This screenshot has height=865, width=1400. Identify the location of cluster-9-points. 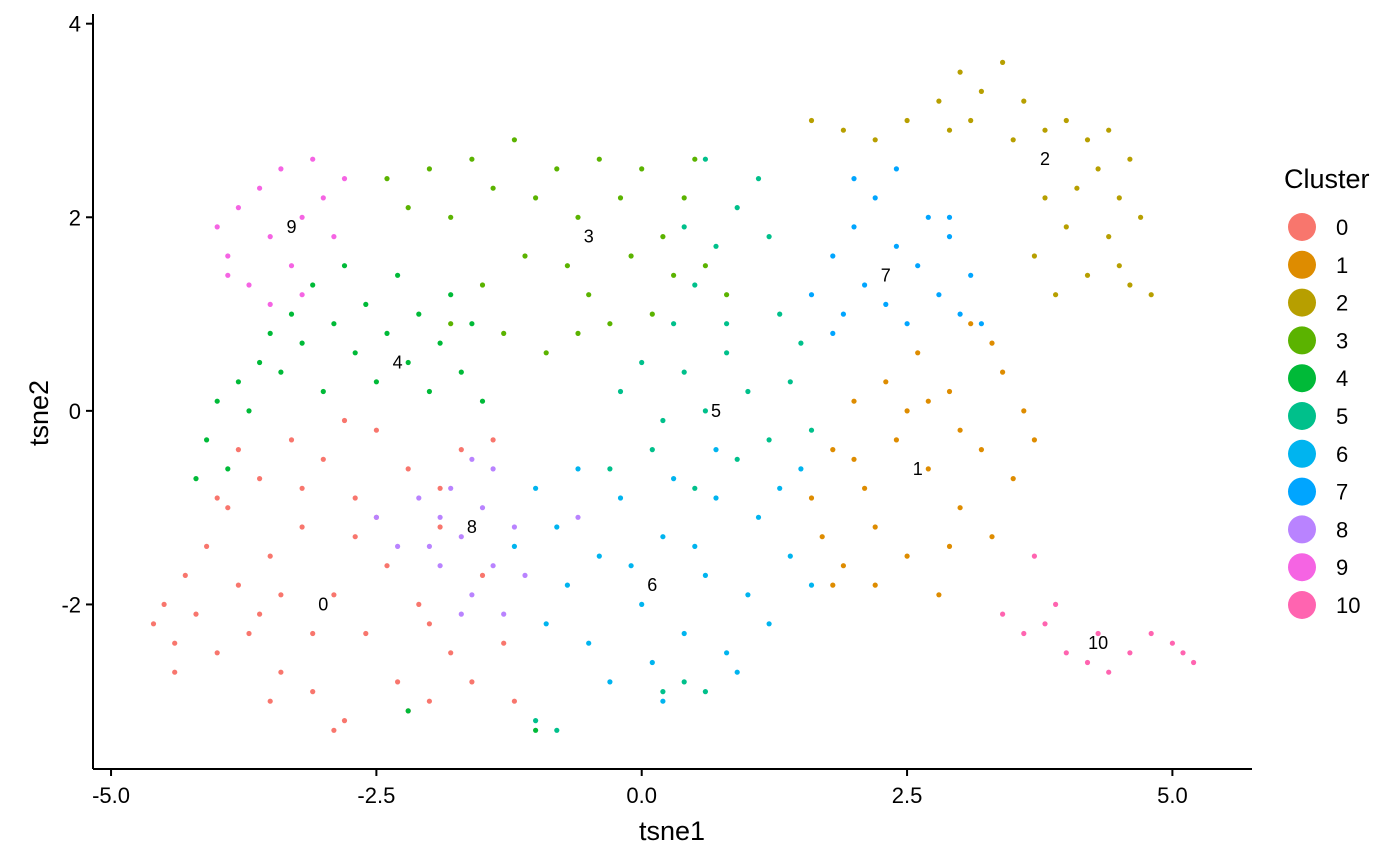
(281, 231).